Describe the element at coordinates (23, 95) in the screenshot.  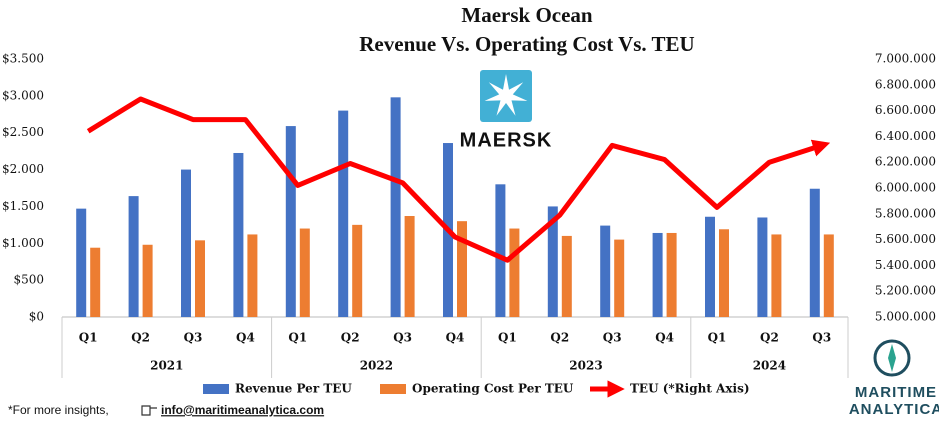
I see `y-tick-label: $3.000` at that location.